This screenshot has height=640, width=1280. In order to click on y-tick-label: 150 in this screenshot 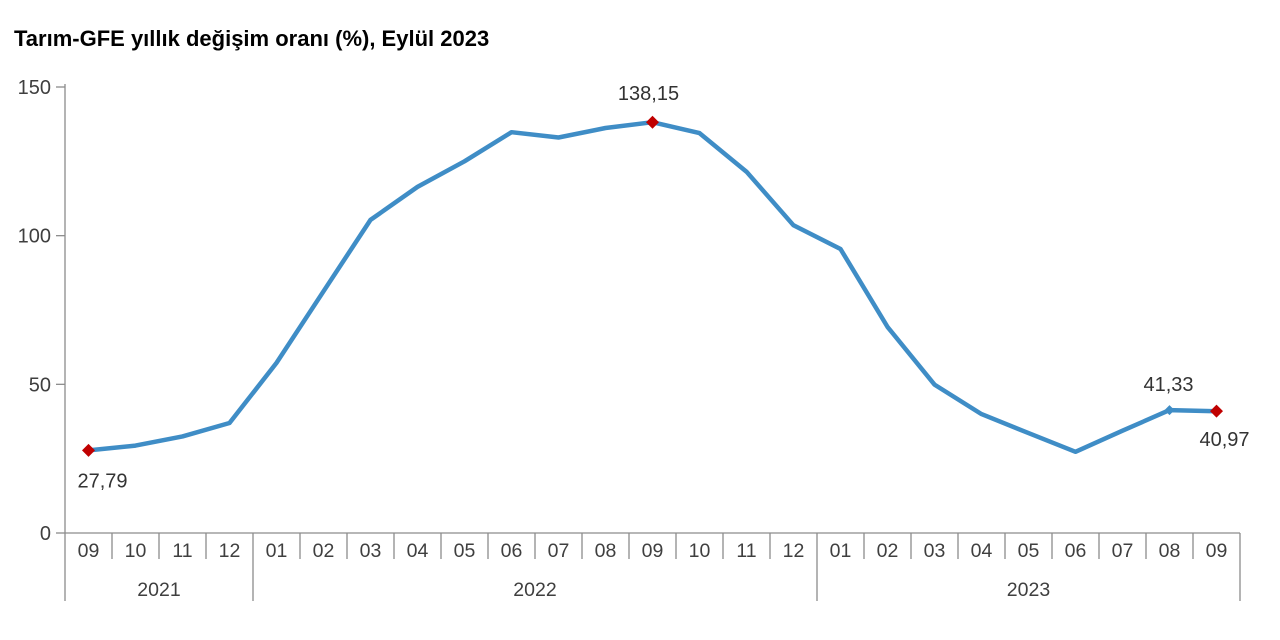, I will do `click(34, 88)`.